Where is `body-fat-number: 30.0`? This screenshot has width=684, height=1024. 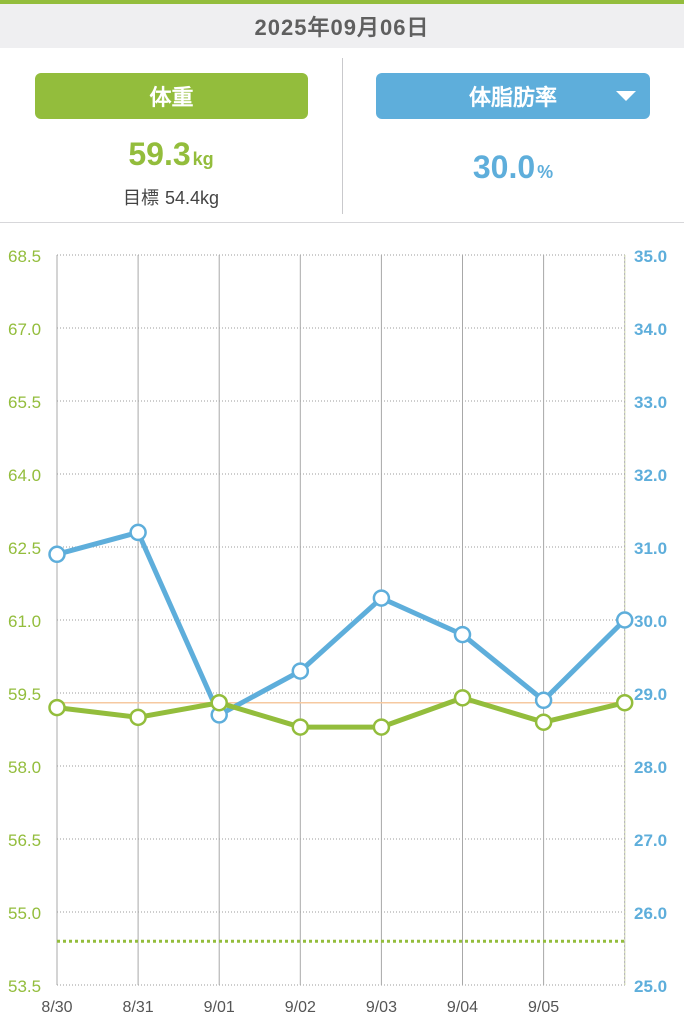
body-fat-number: 30.0 is located at coordinates (504, 167).